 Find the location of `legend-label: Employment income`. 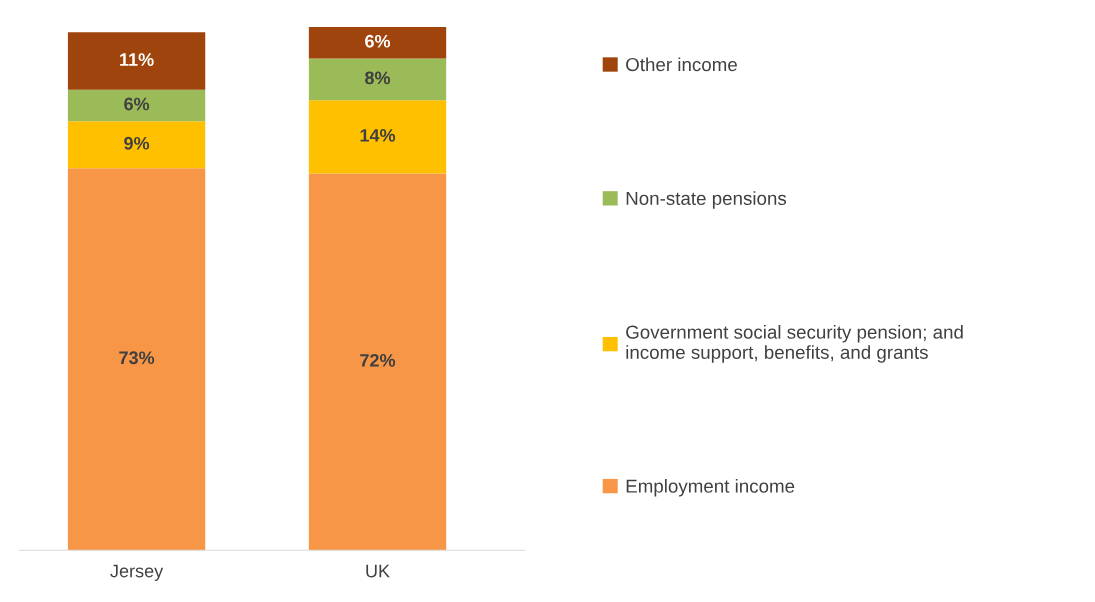

legend-label: Employment income is located at coordinates (710, 488).